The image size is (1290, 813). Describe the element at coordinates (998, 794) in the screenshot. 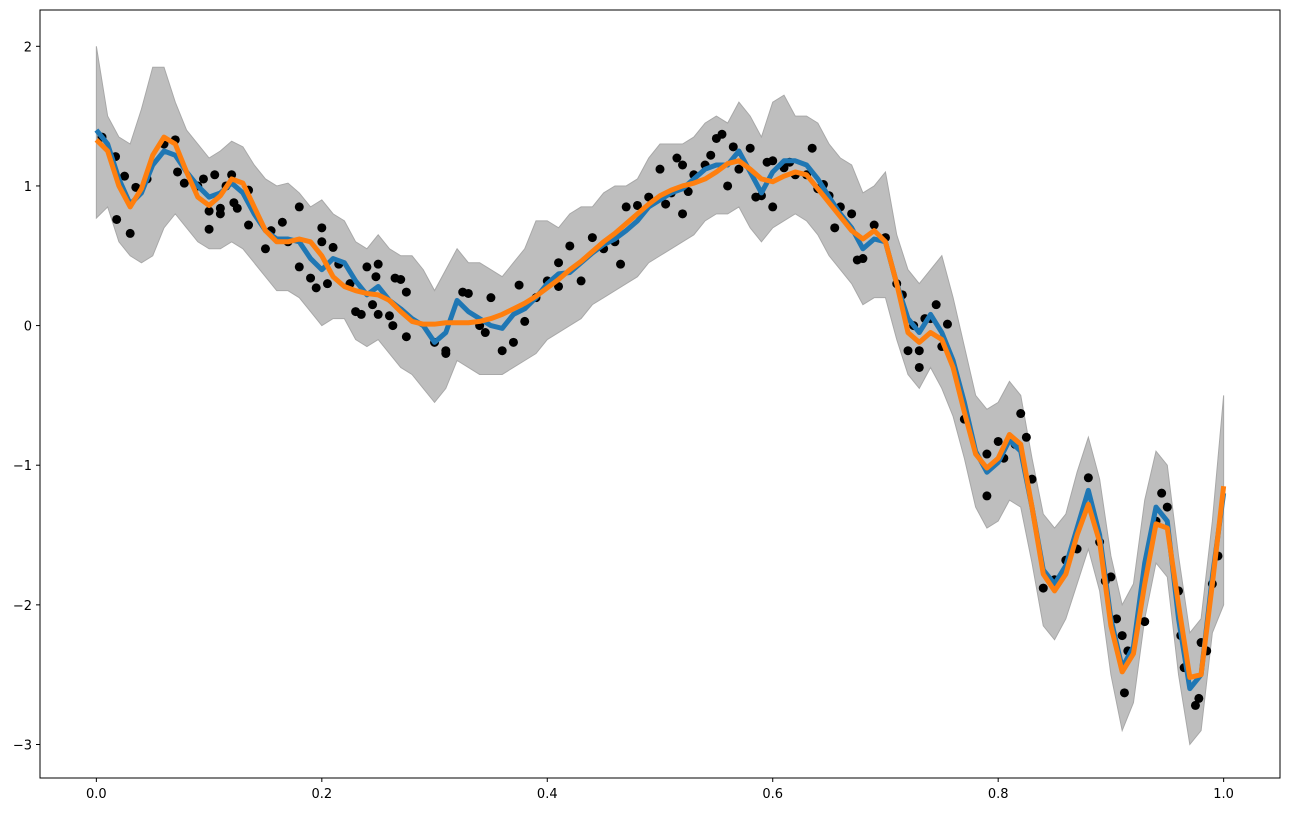

I see `x-tick-label: 0.8` at that location.